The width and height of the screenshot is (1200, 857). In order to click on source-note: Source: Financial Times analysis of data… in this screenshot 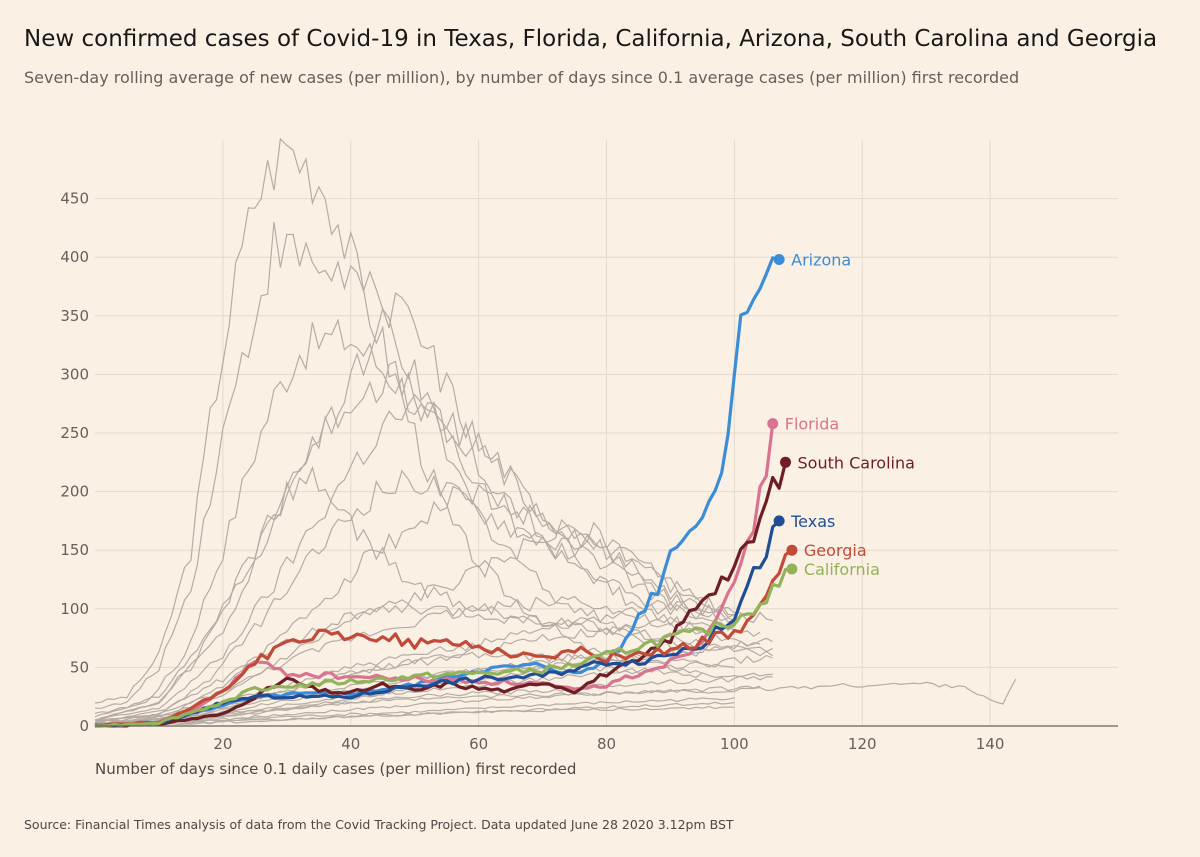, I will do `click(379, 824)`.